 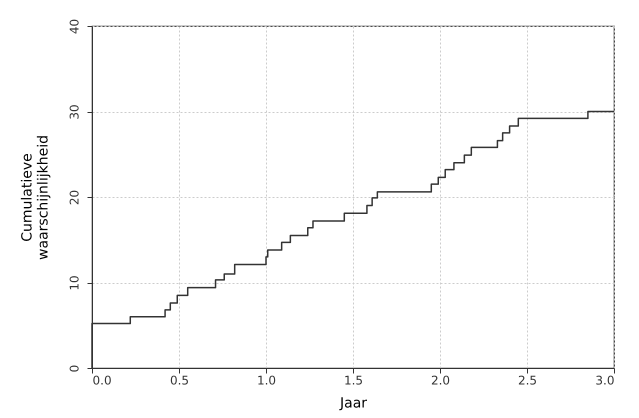 I want to click on x-tick-label: 1.5, so click(x=354, y=381).